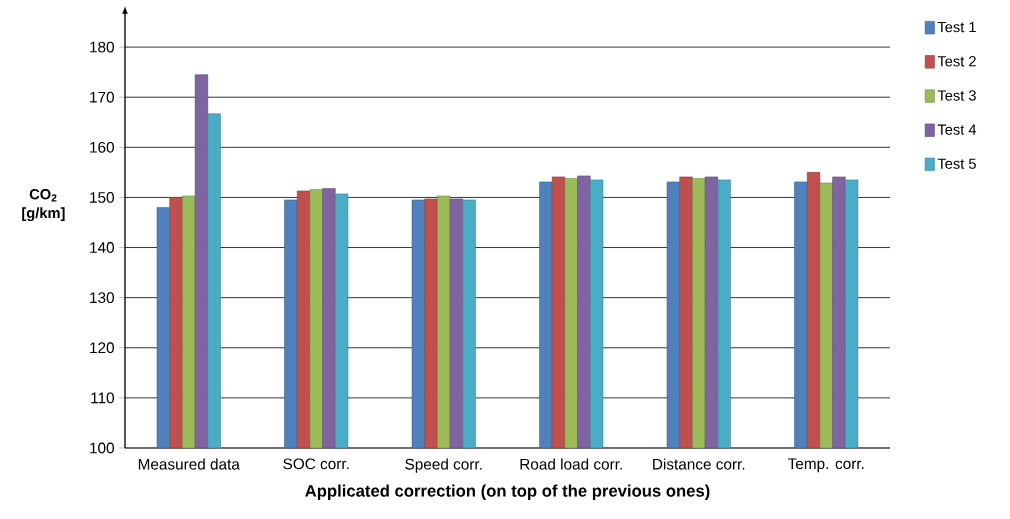 Image resolution: width=1010 pixels, height=519 pixels. What do you see at coordinates (102, 348) in the screenshot?
I see `y-tick-label: 120` at bounding box center [102, 348].